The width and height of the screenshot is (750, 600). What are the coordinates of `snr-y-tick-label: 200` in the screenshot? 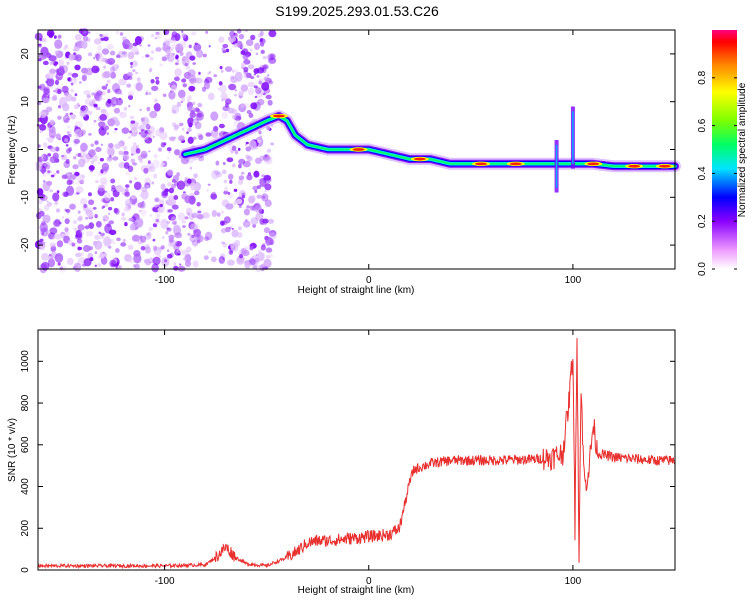 It's located at (25, 527).